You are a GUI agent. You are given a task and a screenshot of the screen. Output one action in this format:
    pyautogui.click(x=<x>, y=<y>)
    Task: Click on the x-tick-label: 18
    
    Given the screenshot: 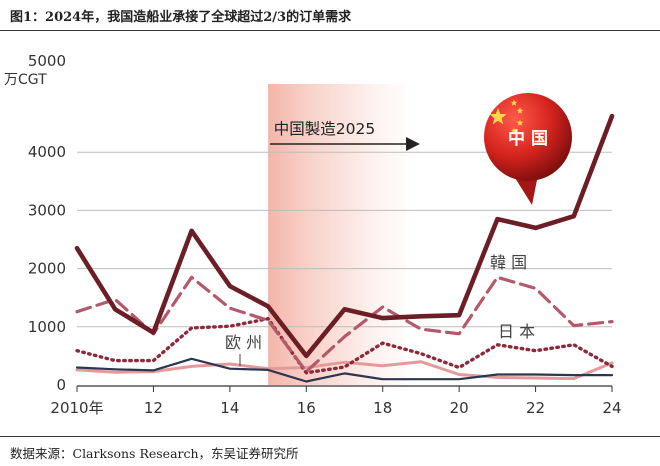 What is the action you would take?
    pyautogui.click(x=382, y=408)
    